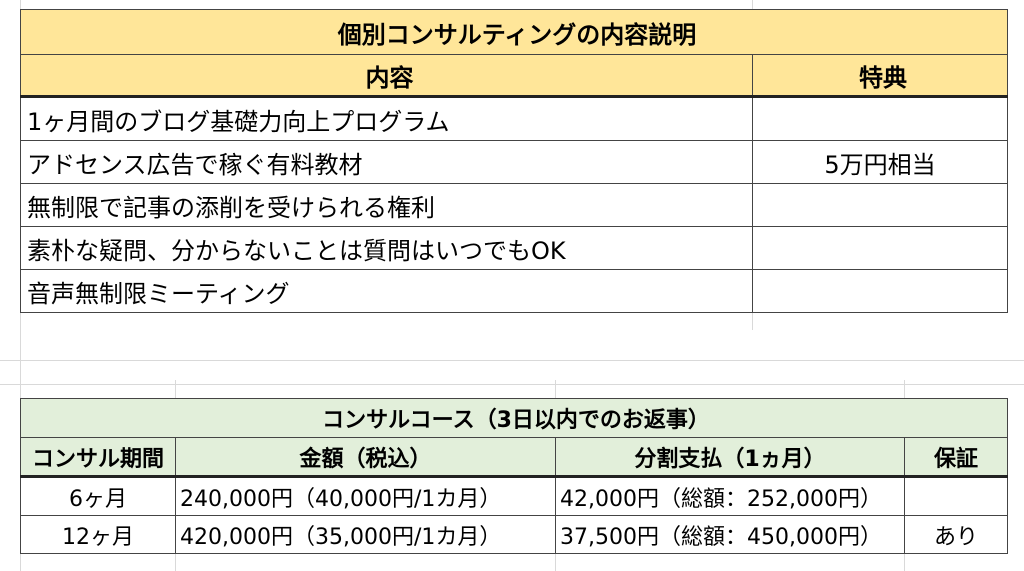  I want to click on header-price: 金額（税込）, so click(365, 457).